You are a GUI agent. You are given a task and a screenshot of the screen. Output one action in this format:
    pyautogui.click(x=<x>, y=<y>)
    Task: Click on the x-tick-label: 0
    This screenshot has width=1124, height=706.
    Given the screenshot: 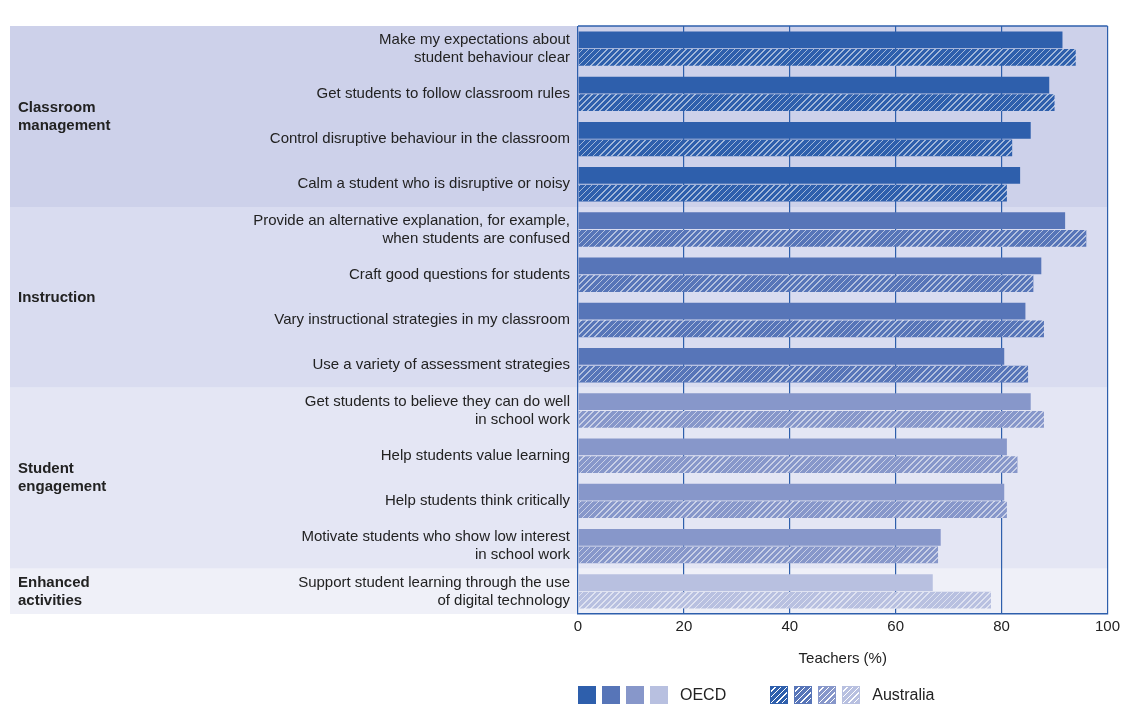 What is the action you would take?
    pyautogui.click(x=578, y=626)
    